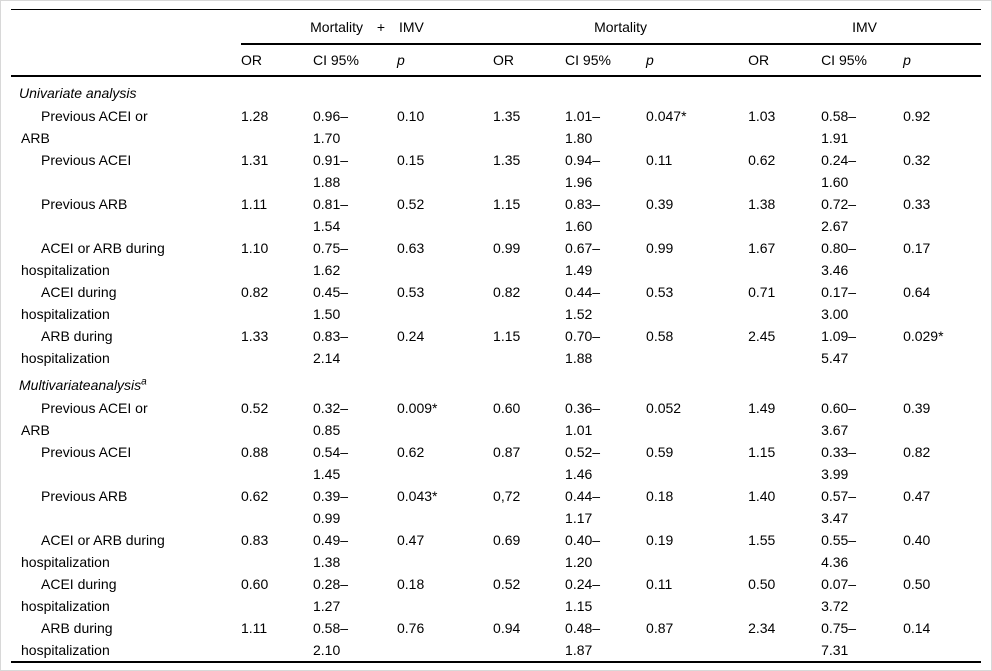 This screenshot has height=671, width=992. I want to click on ci-high: 0.99, so click(327, 518).